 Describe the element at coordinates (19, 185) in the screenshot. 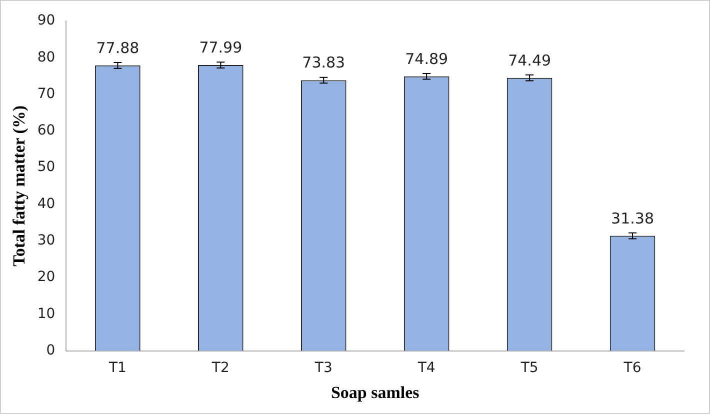

I see `y-axis-title: Total fatty matter (%)` at that location.